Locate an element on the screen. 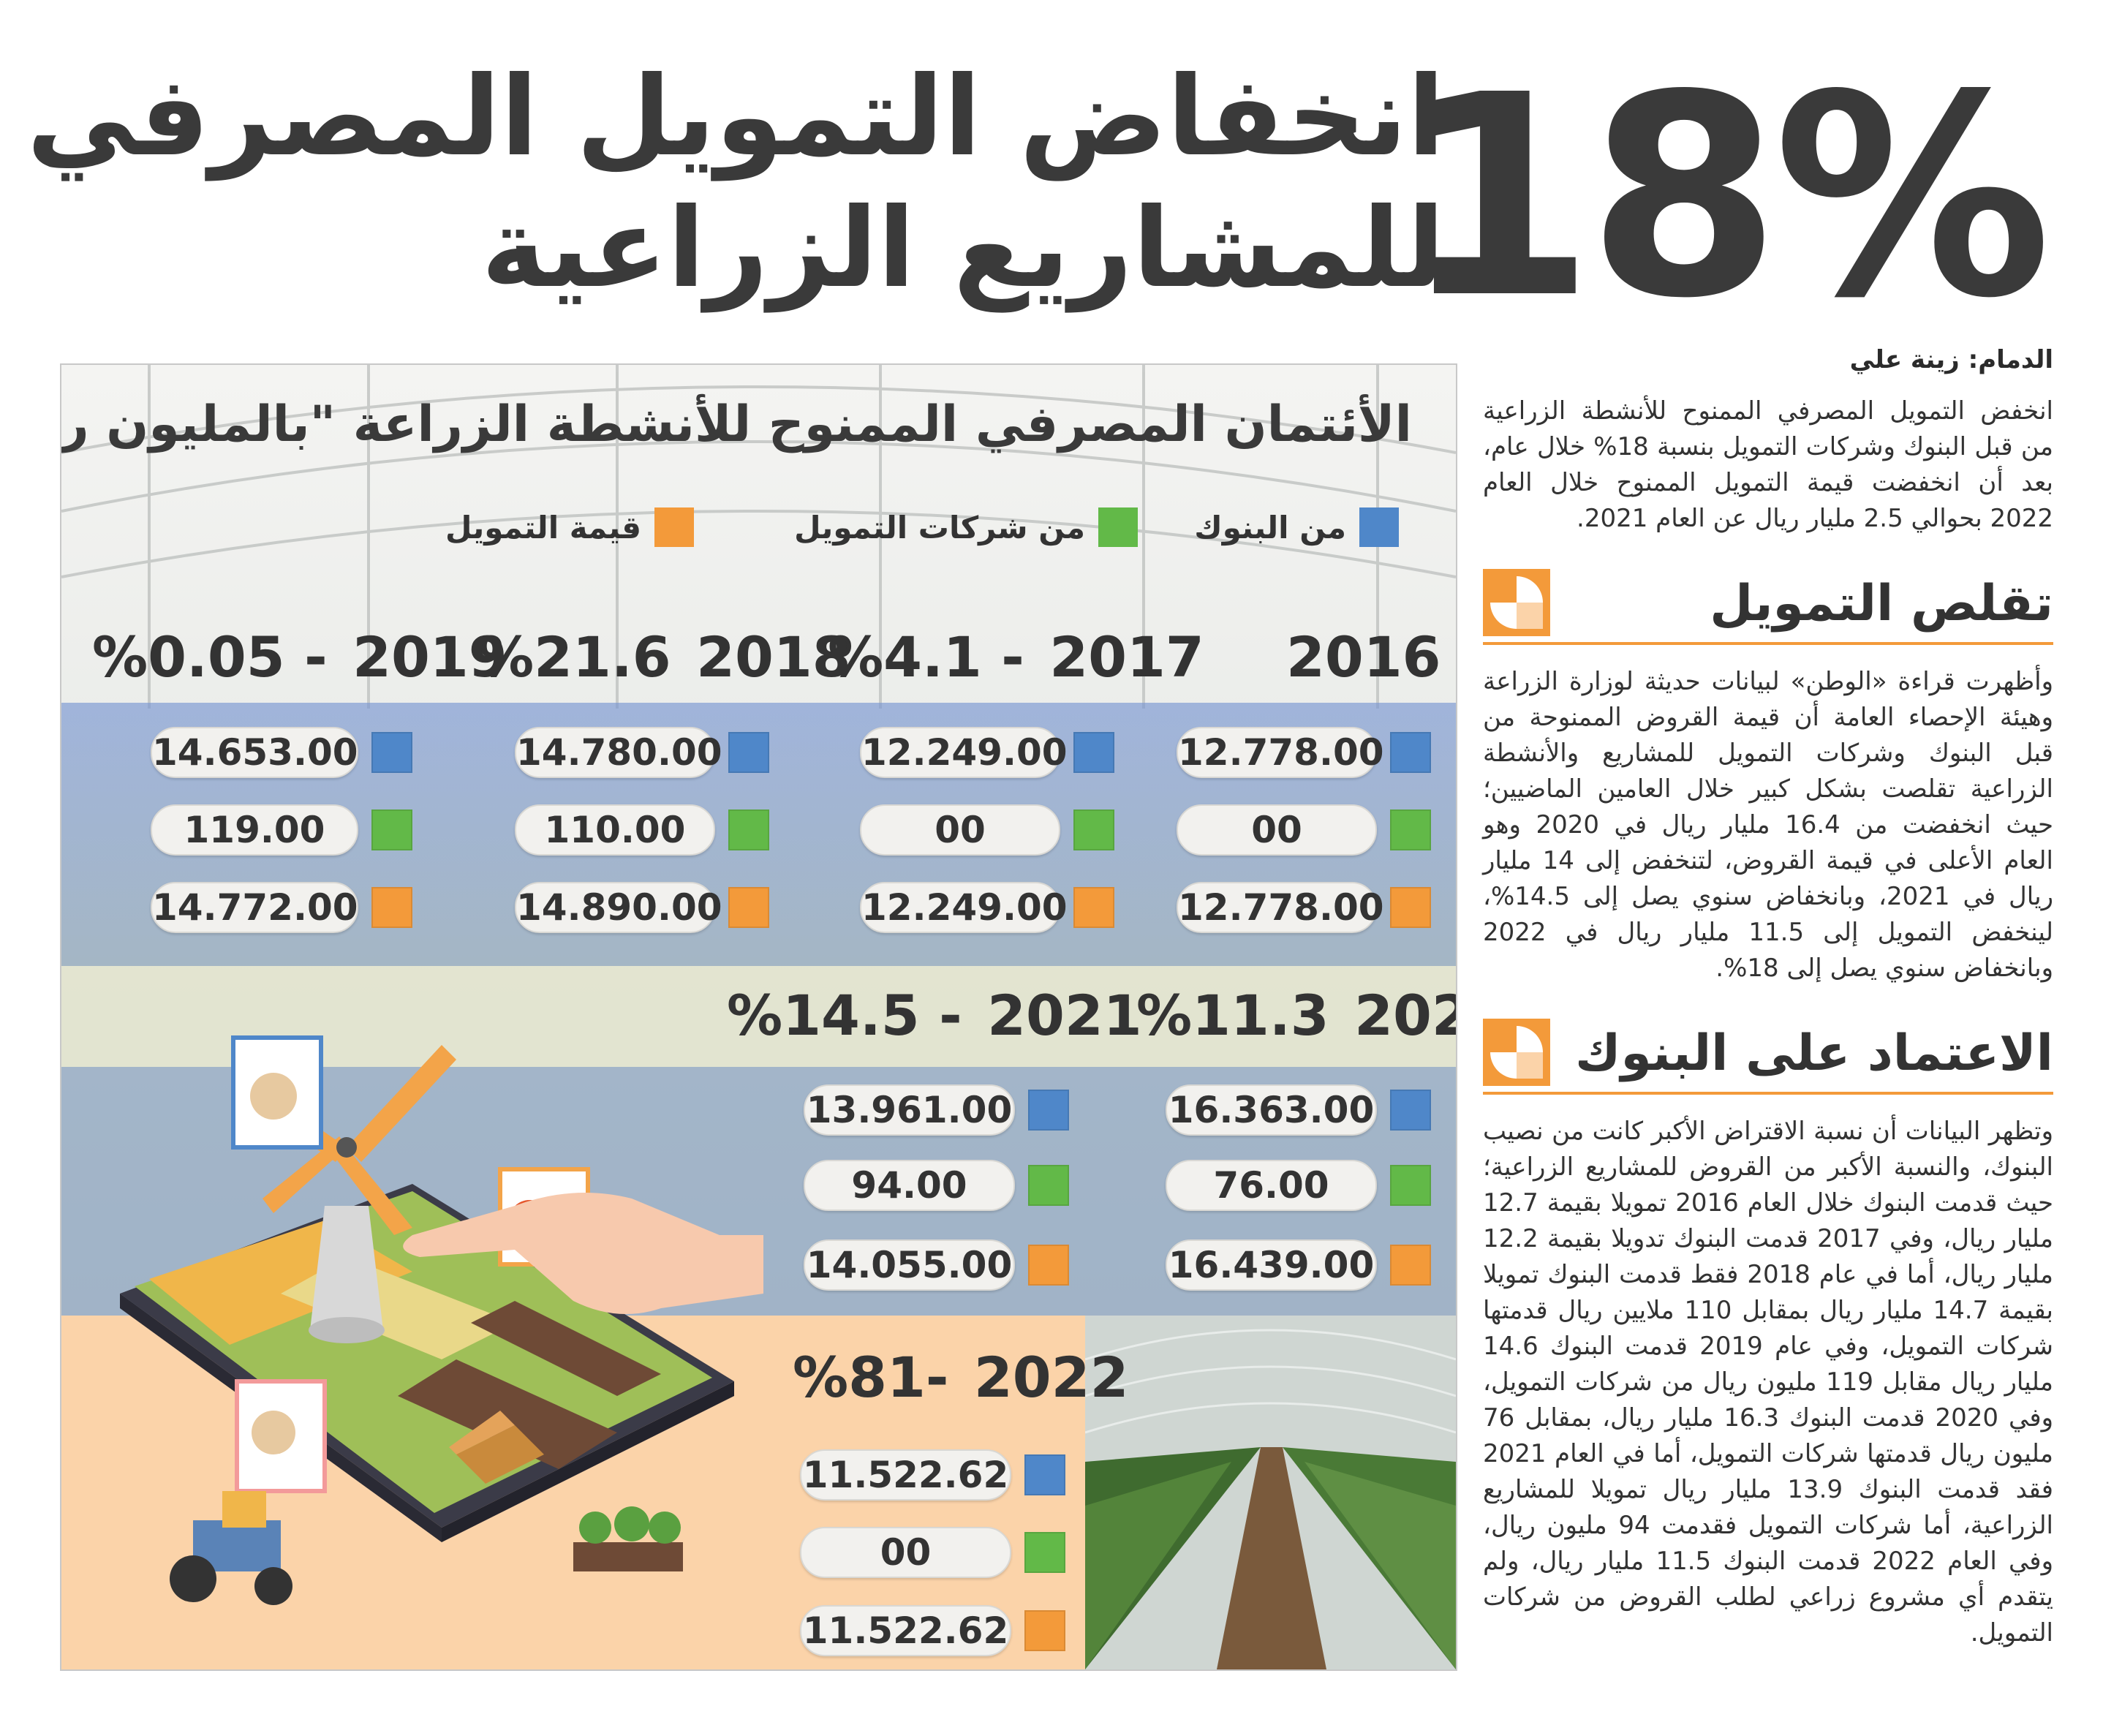  section-header-2: الاعتماد على البنوك is located at coordinates (1768, 1053).